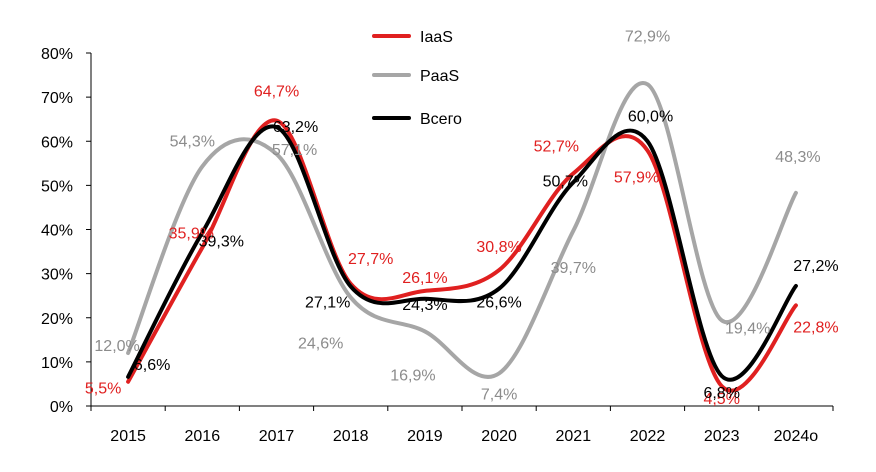  What do you see at coordinates (57, 319) in the screenshot?
I see `y-tick-label: 20%` at bounding box center [57, 319].